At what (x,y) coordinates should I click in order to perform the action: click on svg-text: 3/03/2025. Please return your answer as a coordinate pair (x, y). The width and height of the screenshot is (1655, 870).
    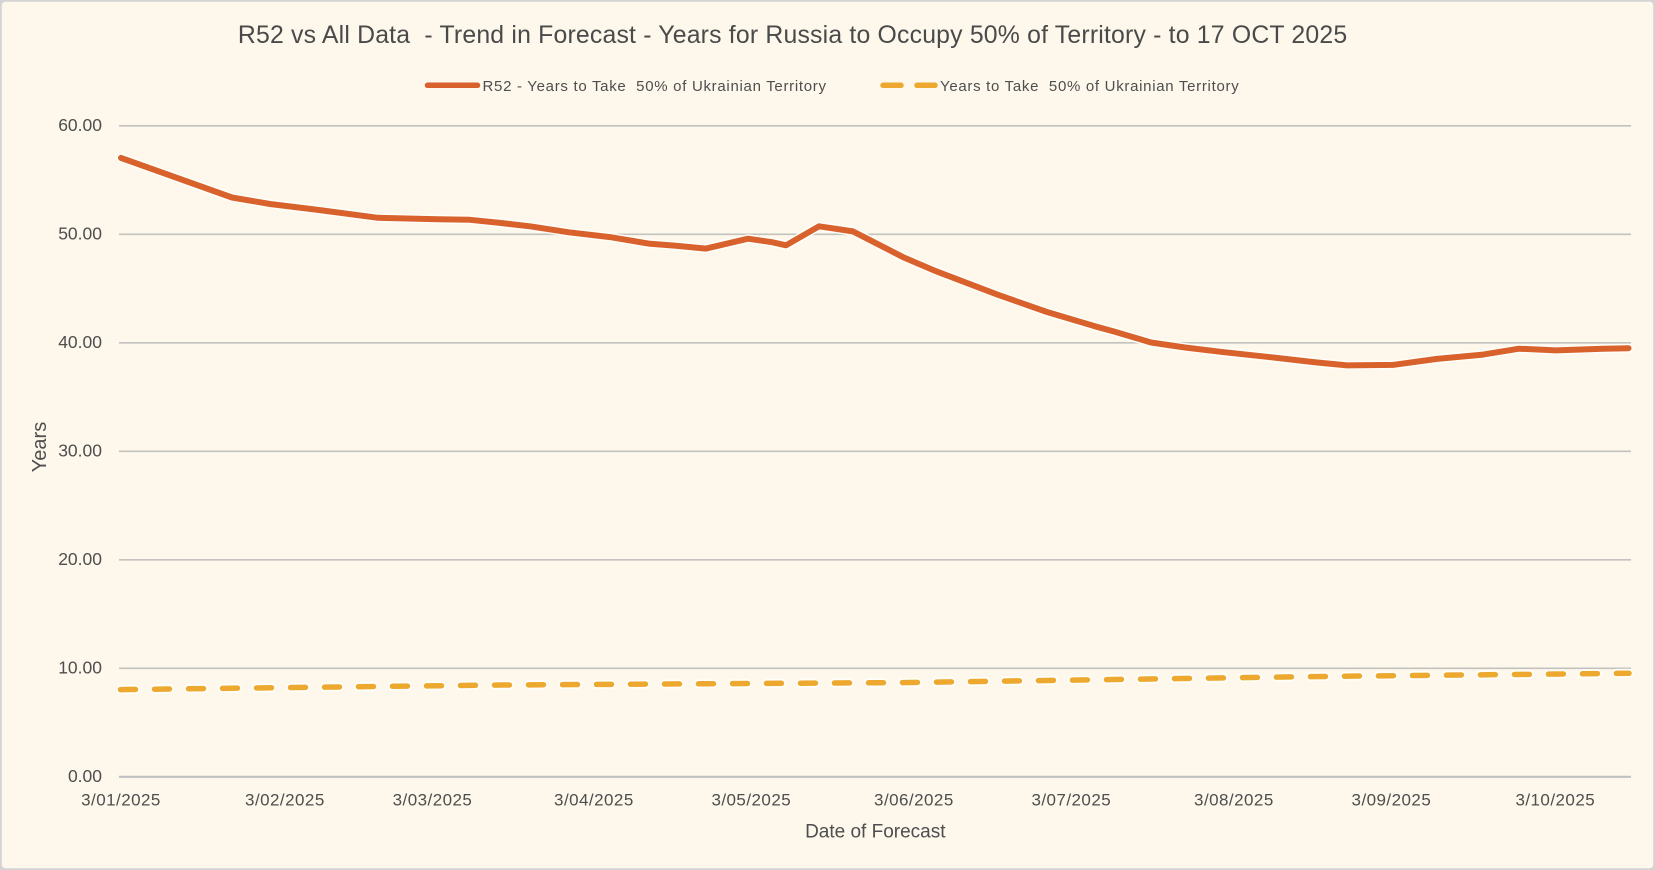
    Looking at the image, I should click on (433, 799).